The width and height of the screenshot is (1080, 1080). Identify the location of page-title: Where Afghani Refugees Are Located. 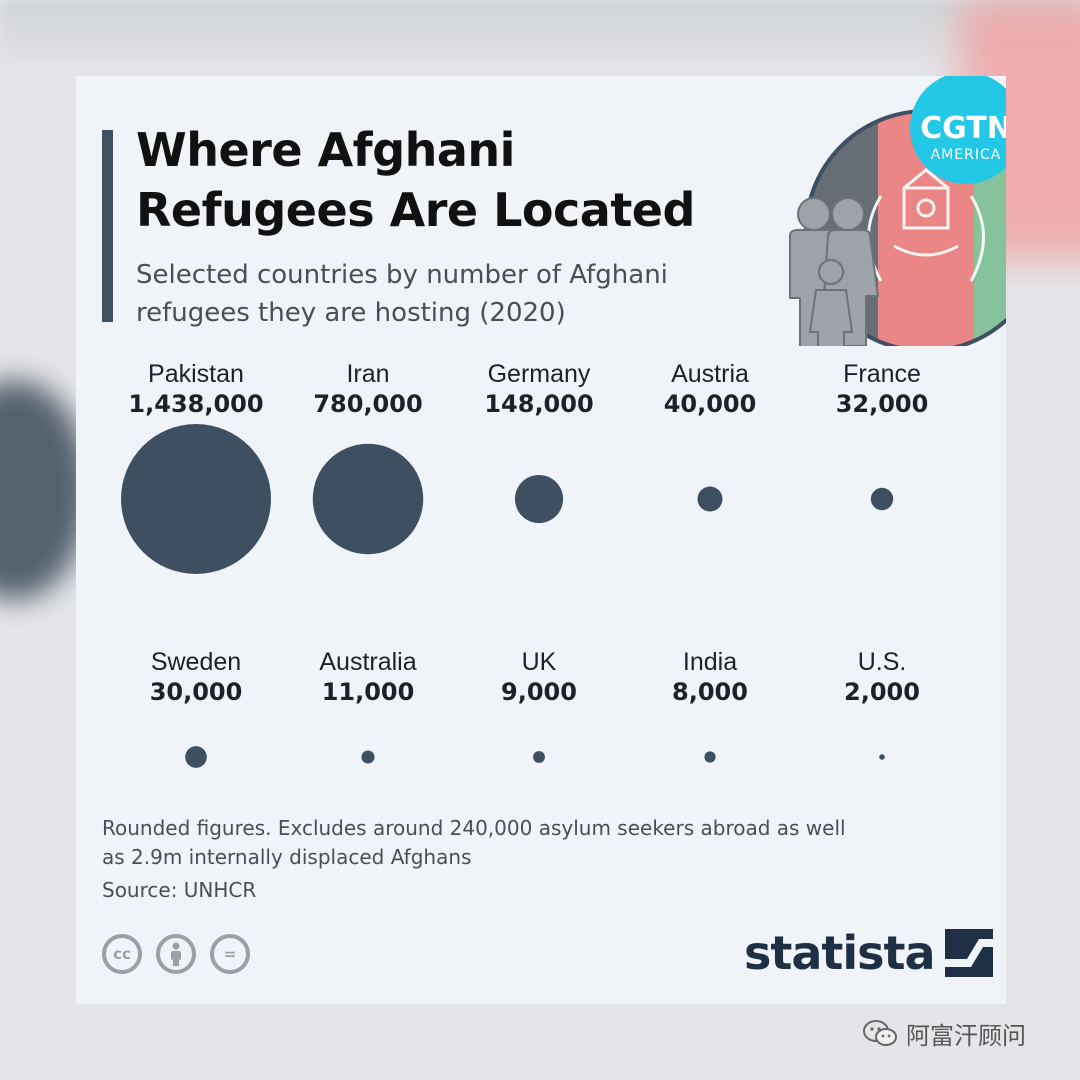
(415, 180).